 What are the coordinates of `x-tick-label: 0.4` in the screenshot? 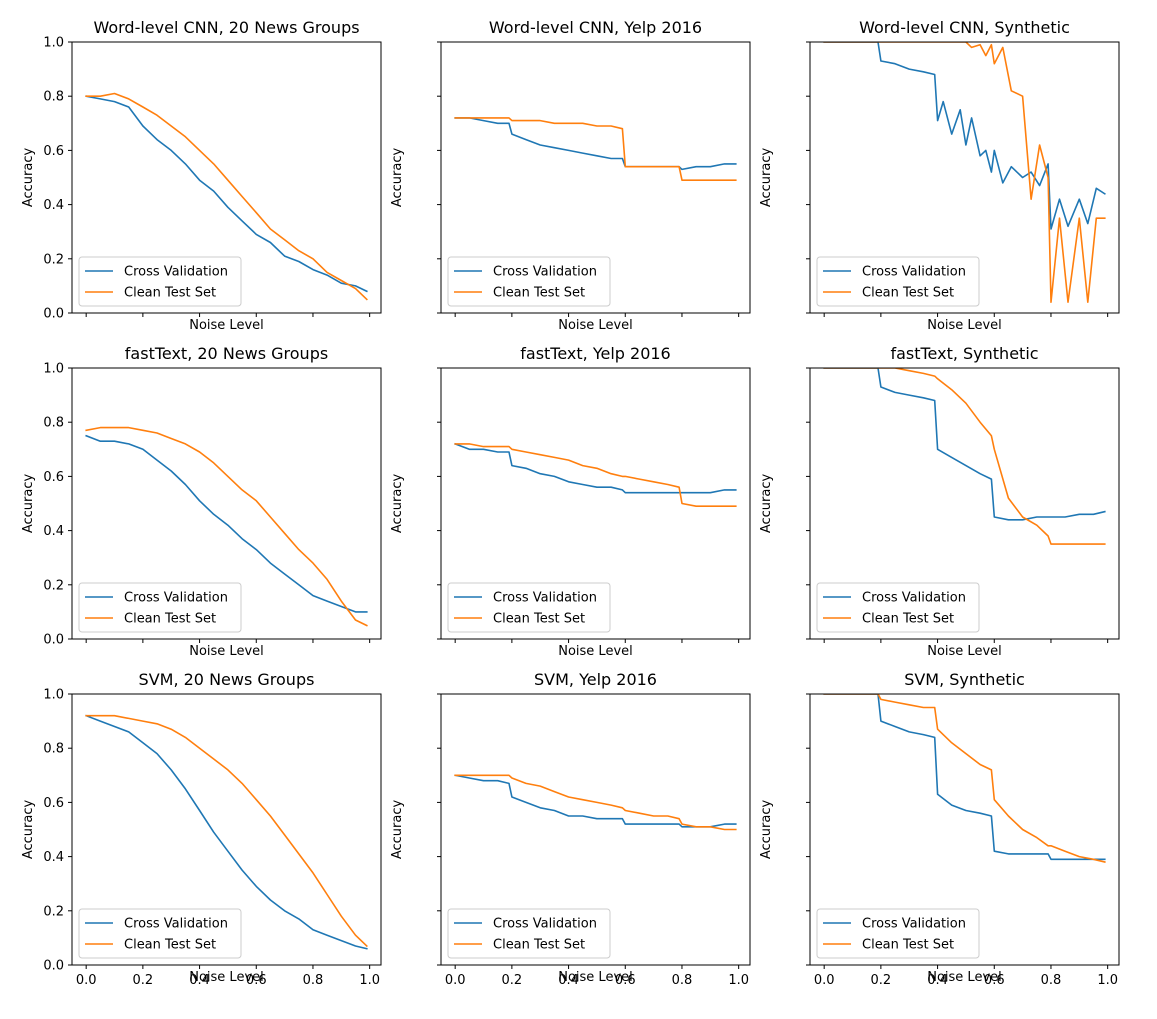 It's located at (199, 980).